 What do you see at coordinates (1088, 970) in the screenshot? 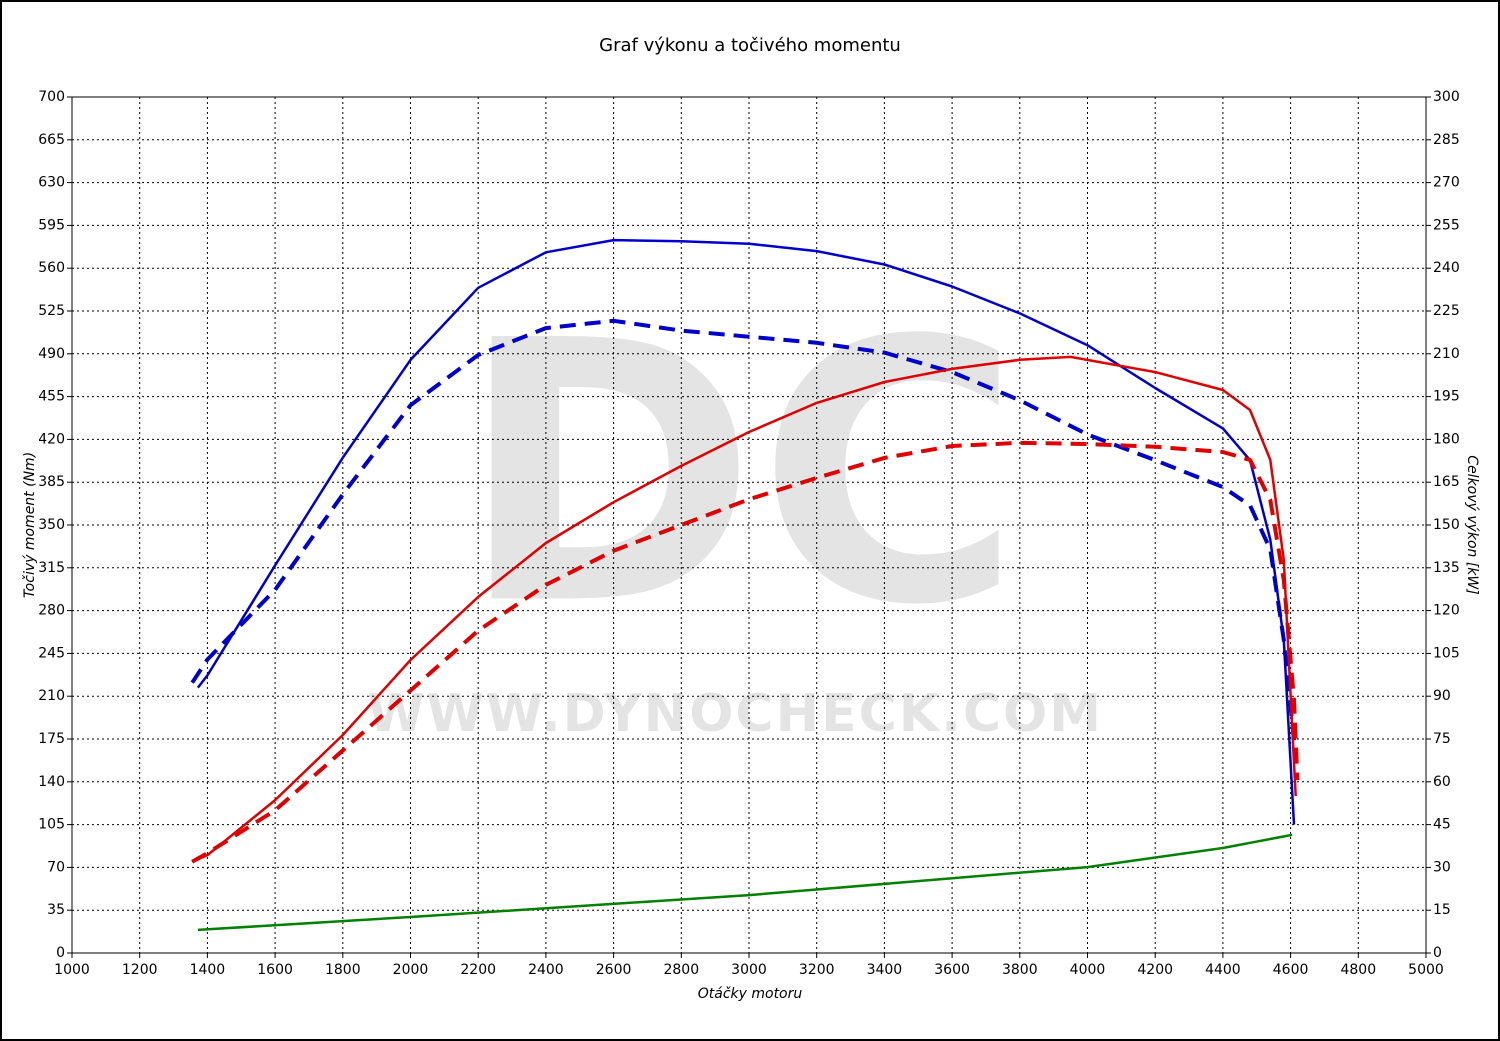
I see `x-tick-label: 4000` at bounding box center [1088, 970].